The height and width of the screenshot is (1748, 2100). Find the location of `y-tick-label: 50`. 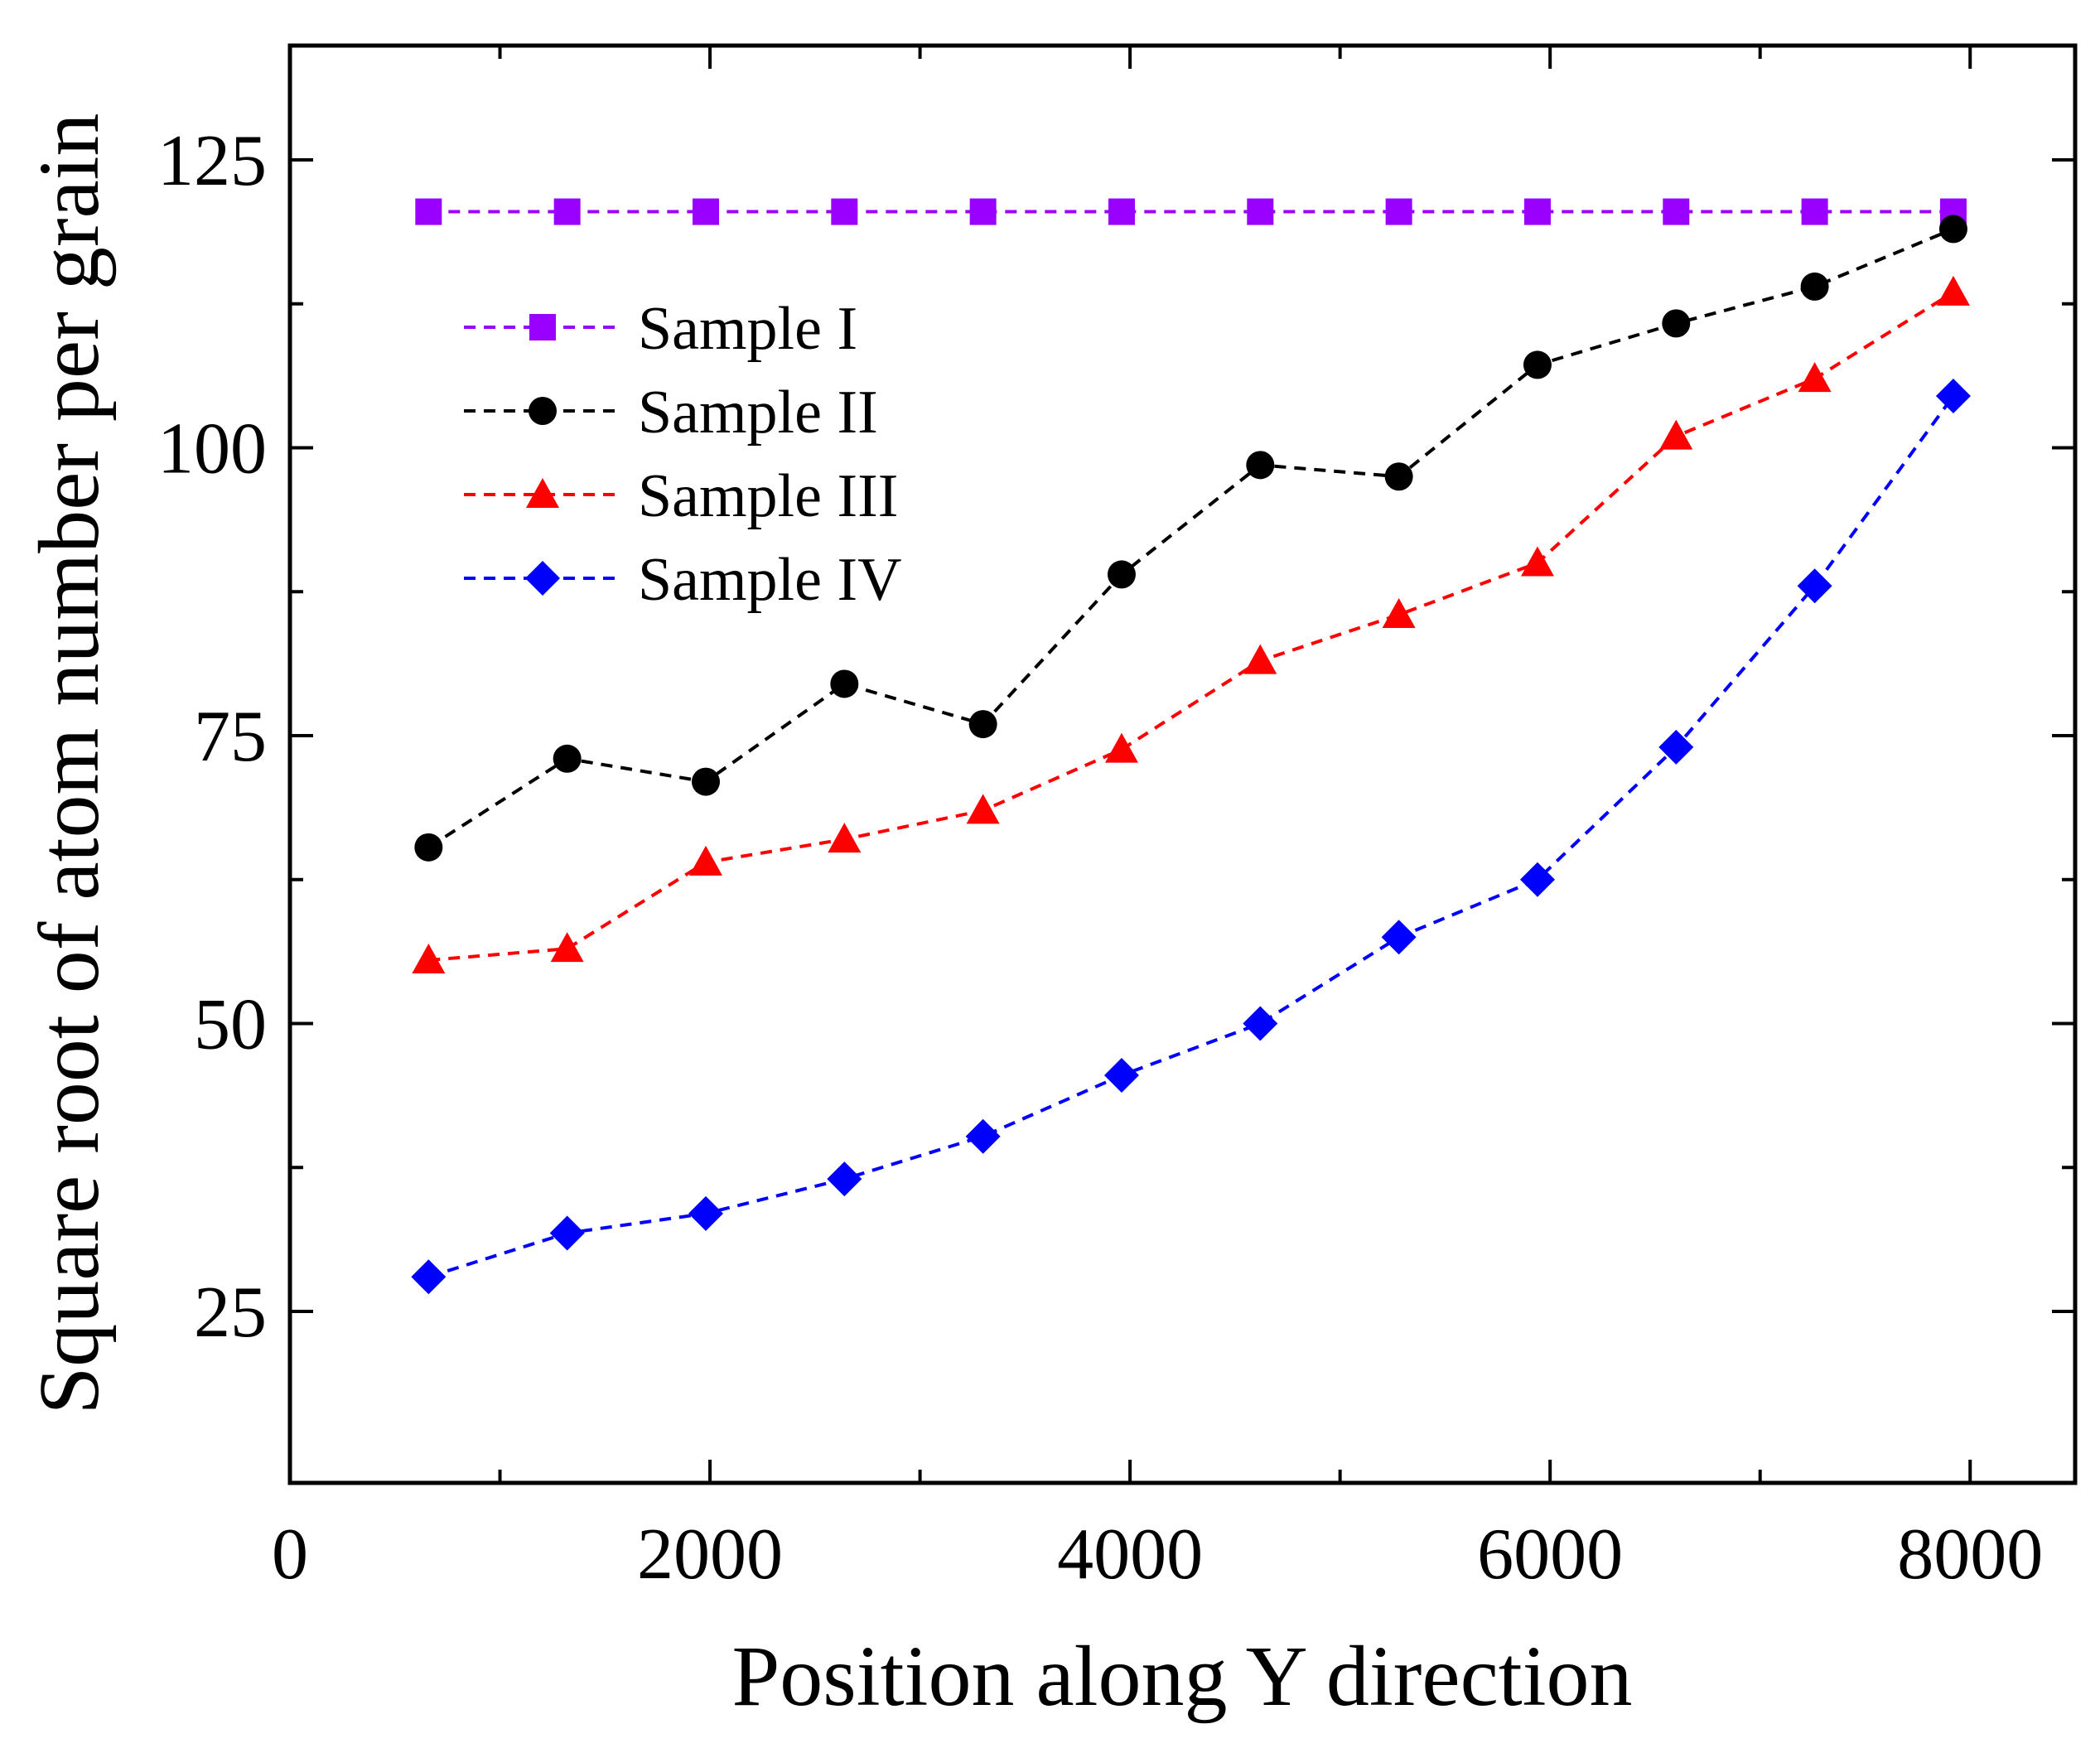

y-tick-label: 50 is located at coordinates (230, 1025).